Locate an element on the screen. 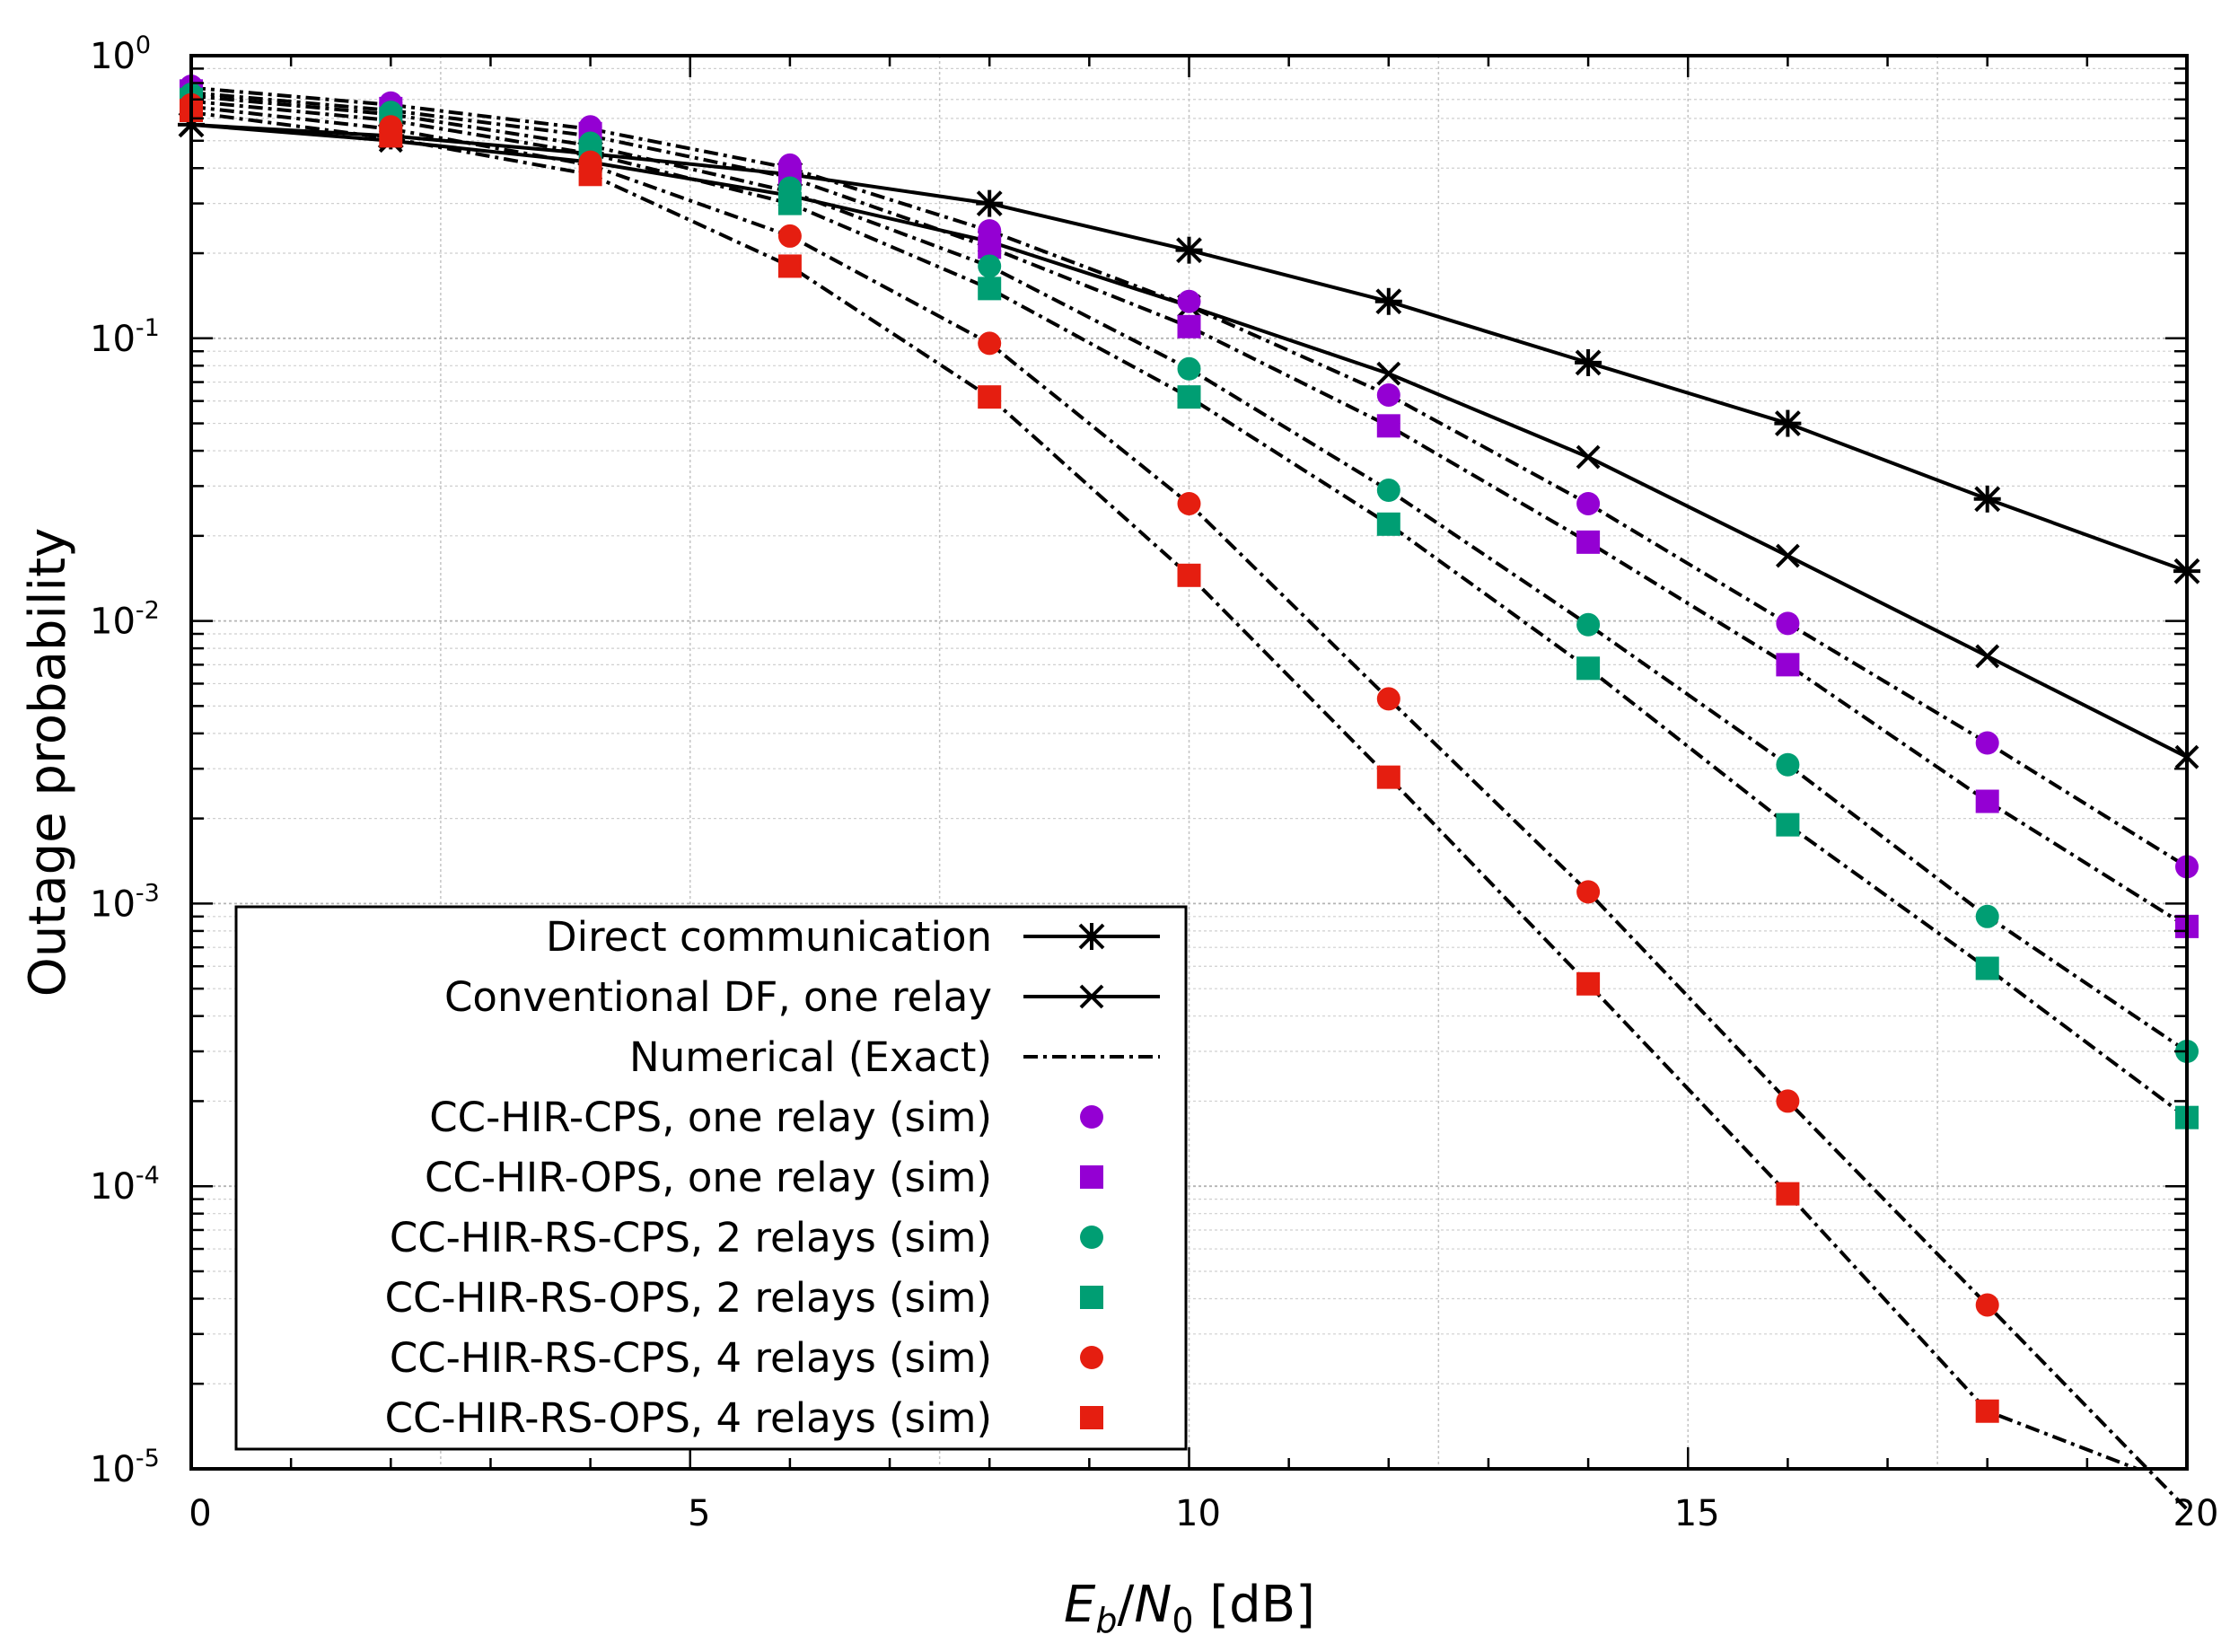 Image resolution: width=2230 pixels, height=1652 pixels. x-tick-label: 0 is located at coordinates (200, 1513).